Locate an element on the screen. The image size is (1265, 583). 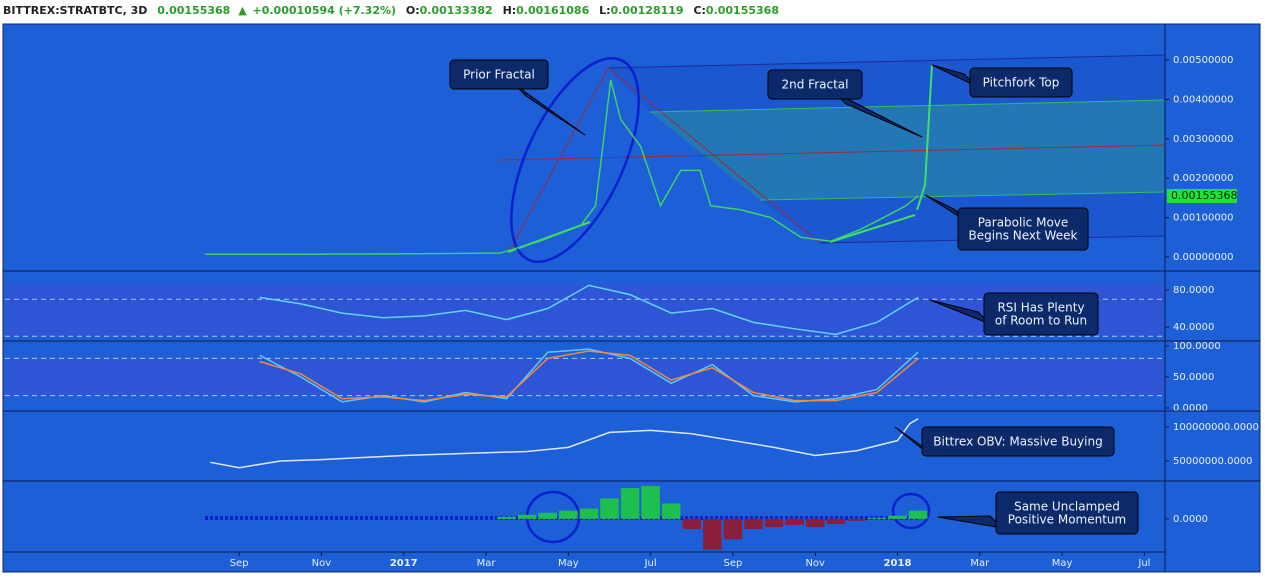
last-price-tag is located at coordinates (1202, 195).